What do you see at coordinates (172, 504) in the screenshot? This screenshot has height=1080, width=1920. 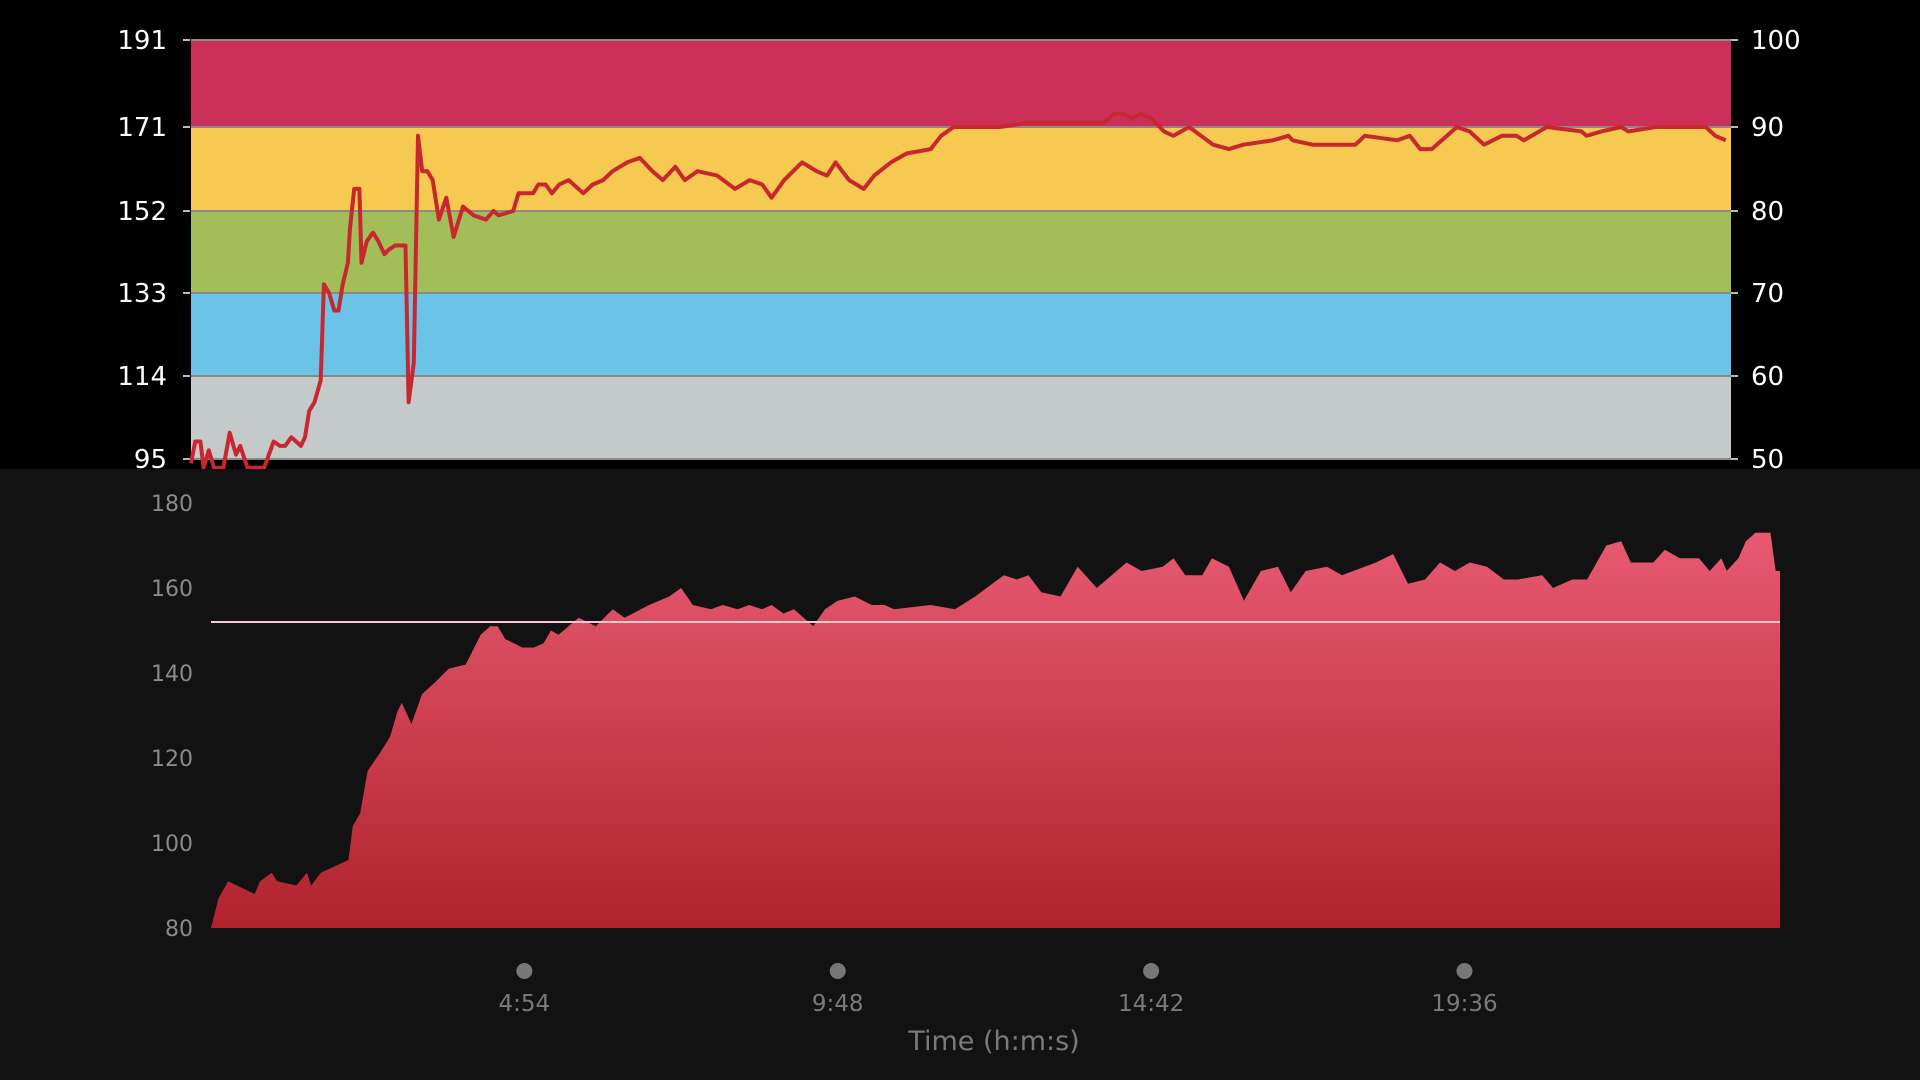 I see `y-axis-tick-label: 180` at bounding box center [172, 504].